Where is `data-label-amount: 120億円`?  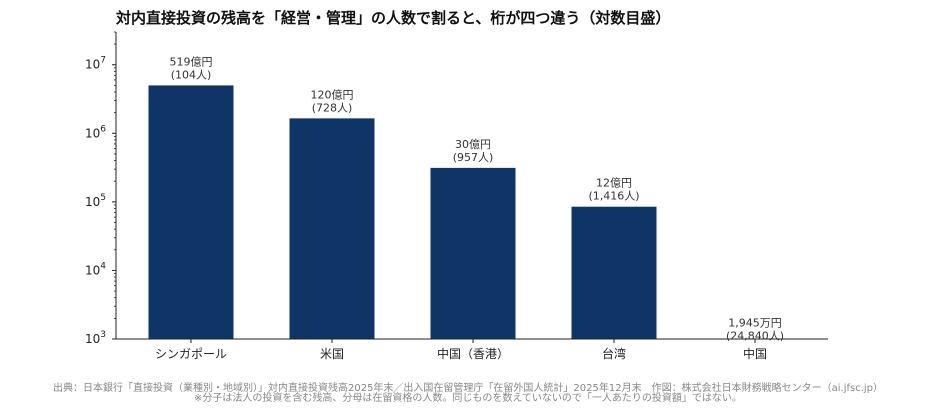 data-label-amount: 120億円 is located at coordinates (332, 94).